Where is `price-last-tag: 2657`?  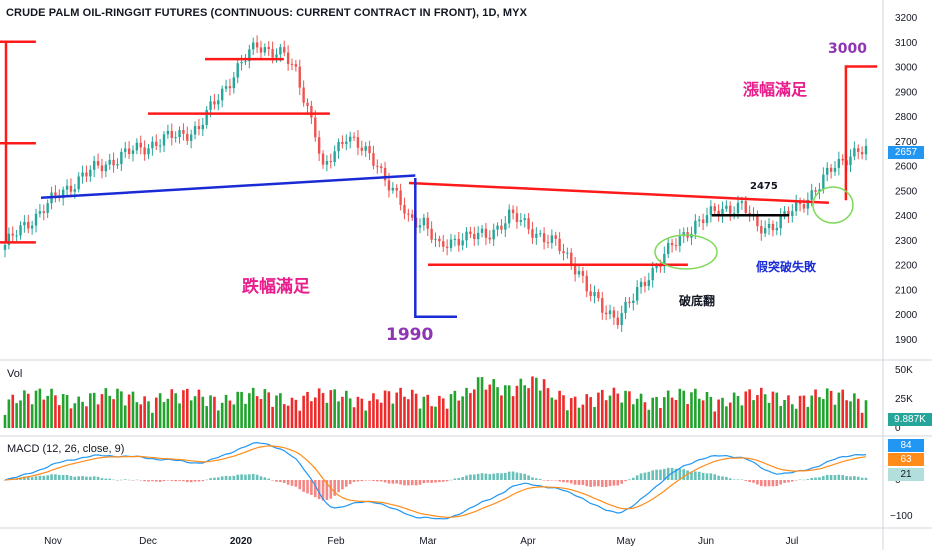 price-last-tag: 2657 is located at coordinates (906, 152).